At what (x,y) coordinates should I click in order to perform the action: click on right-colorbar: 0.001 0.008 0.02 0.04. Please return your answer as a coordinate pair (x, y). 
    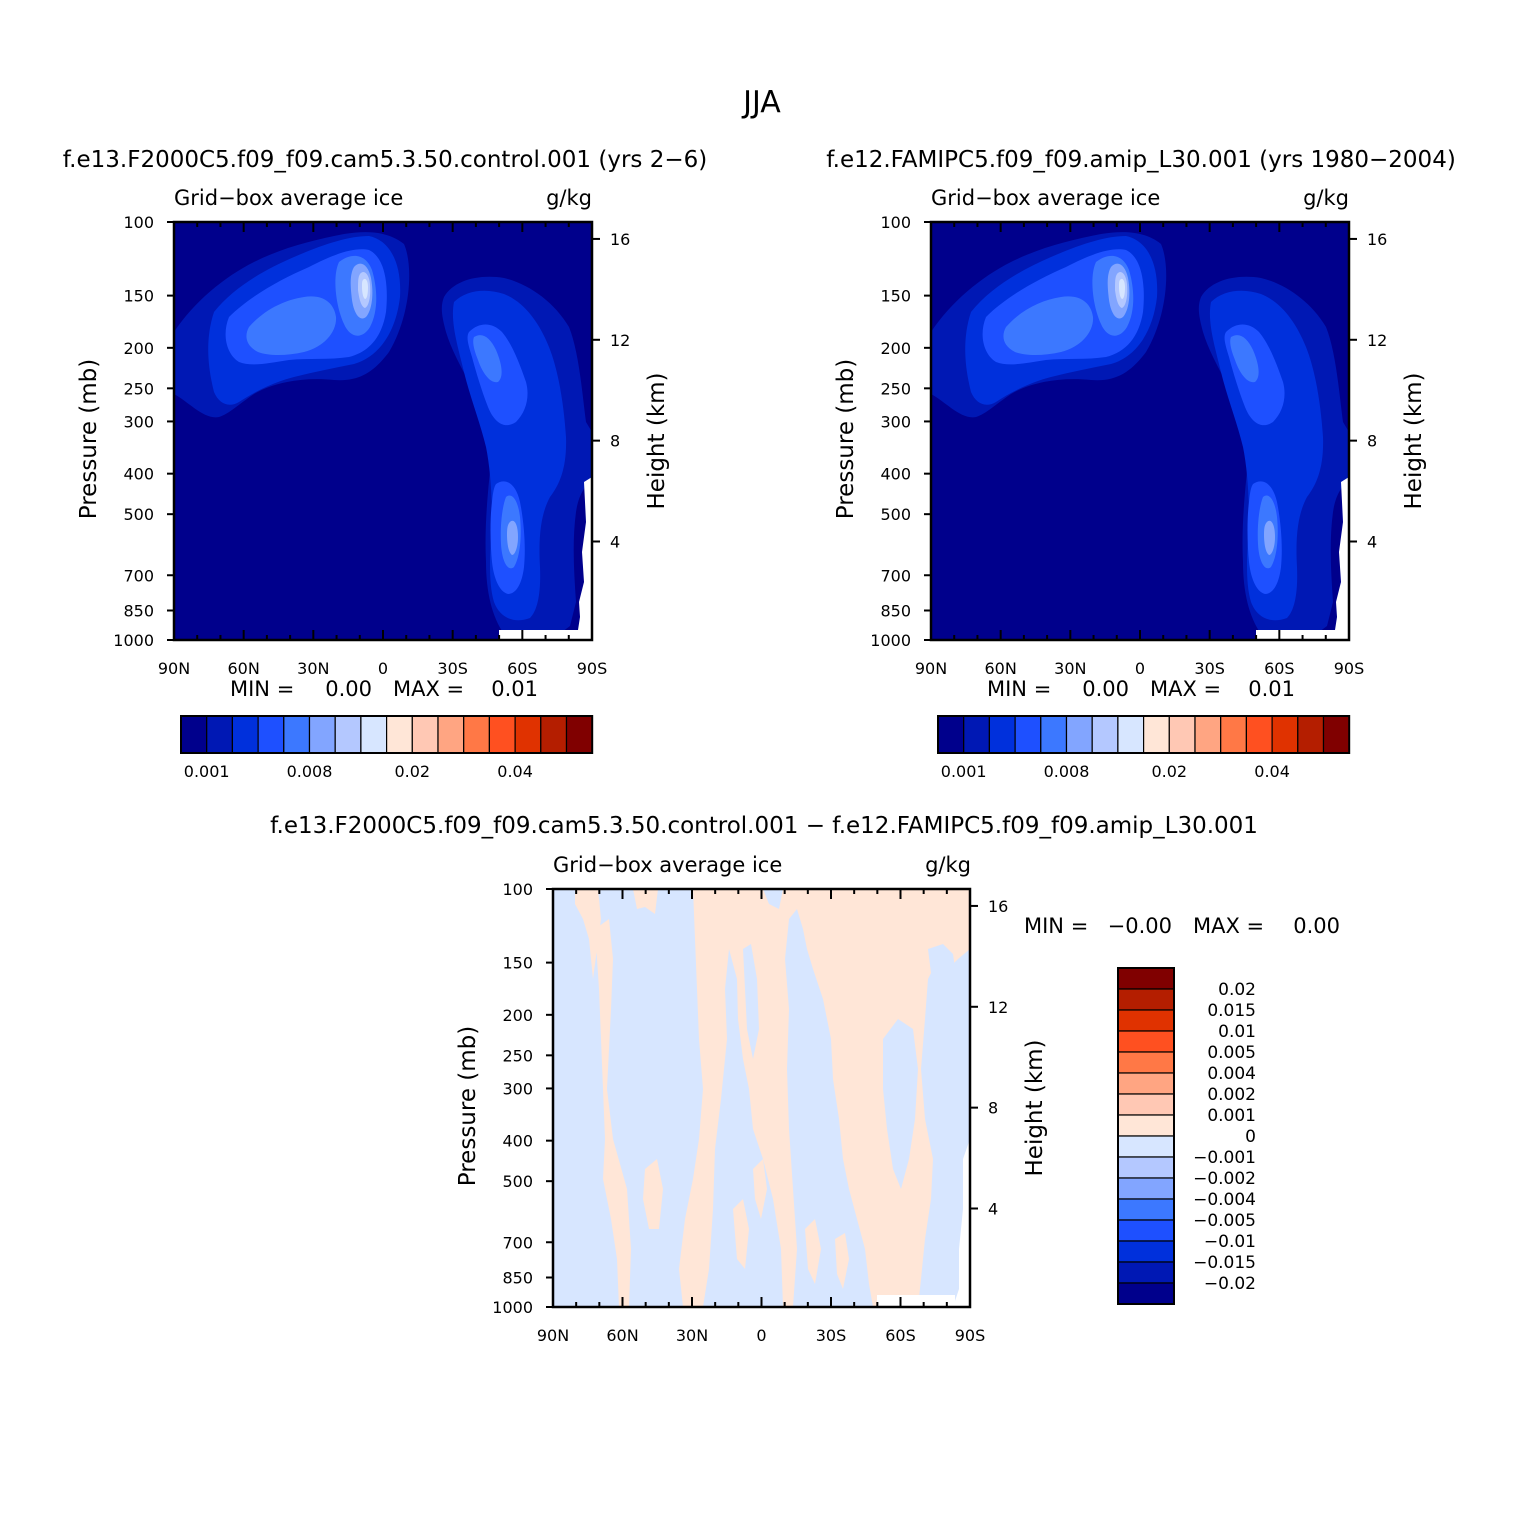
    Looking at the image, I should click on (1144, 748).